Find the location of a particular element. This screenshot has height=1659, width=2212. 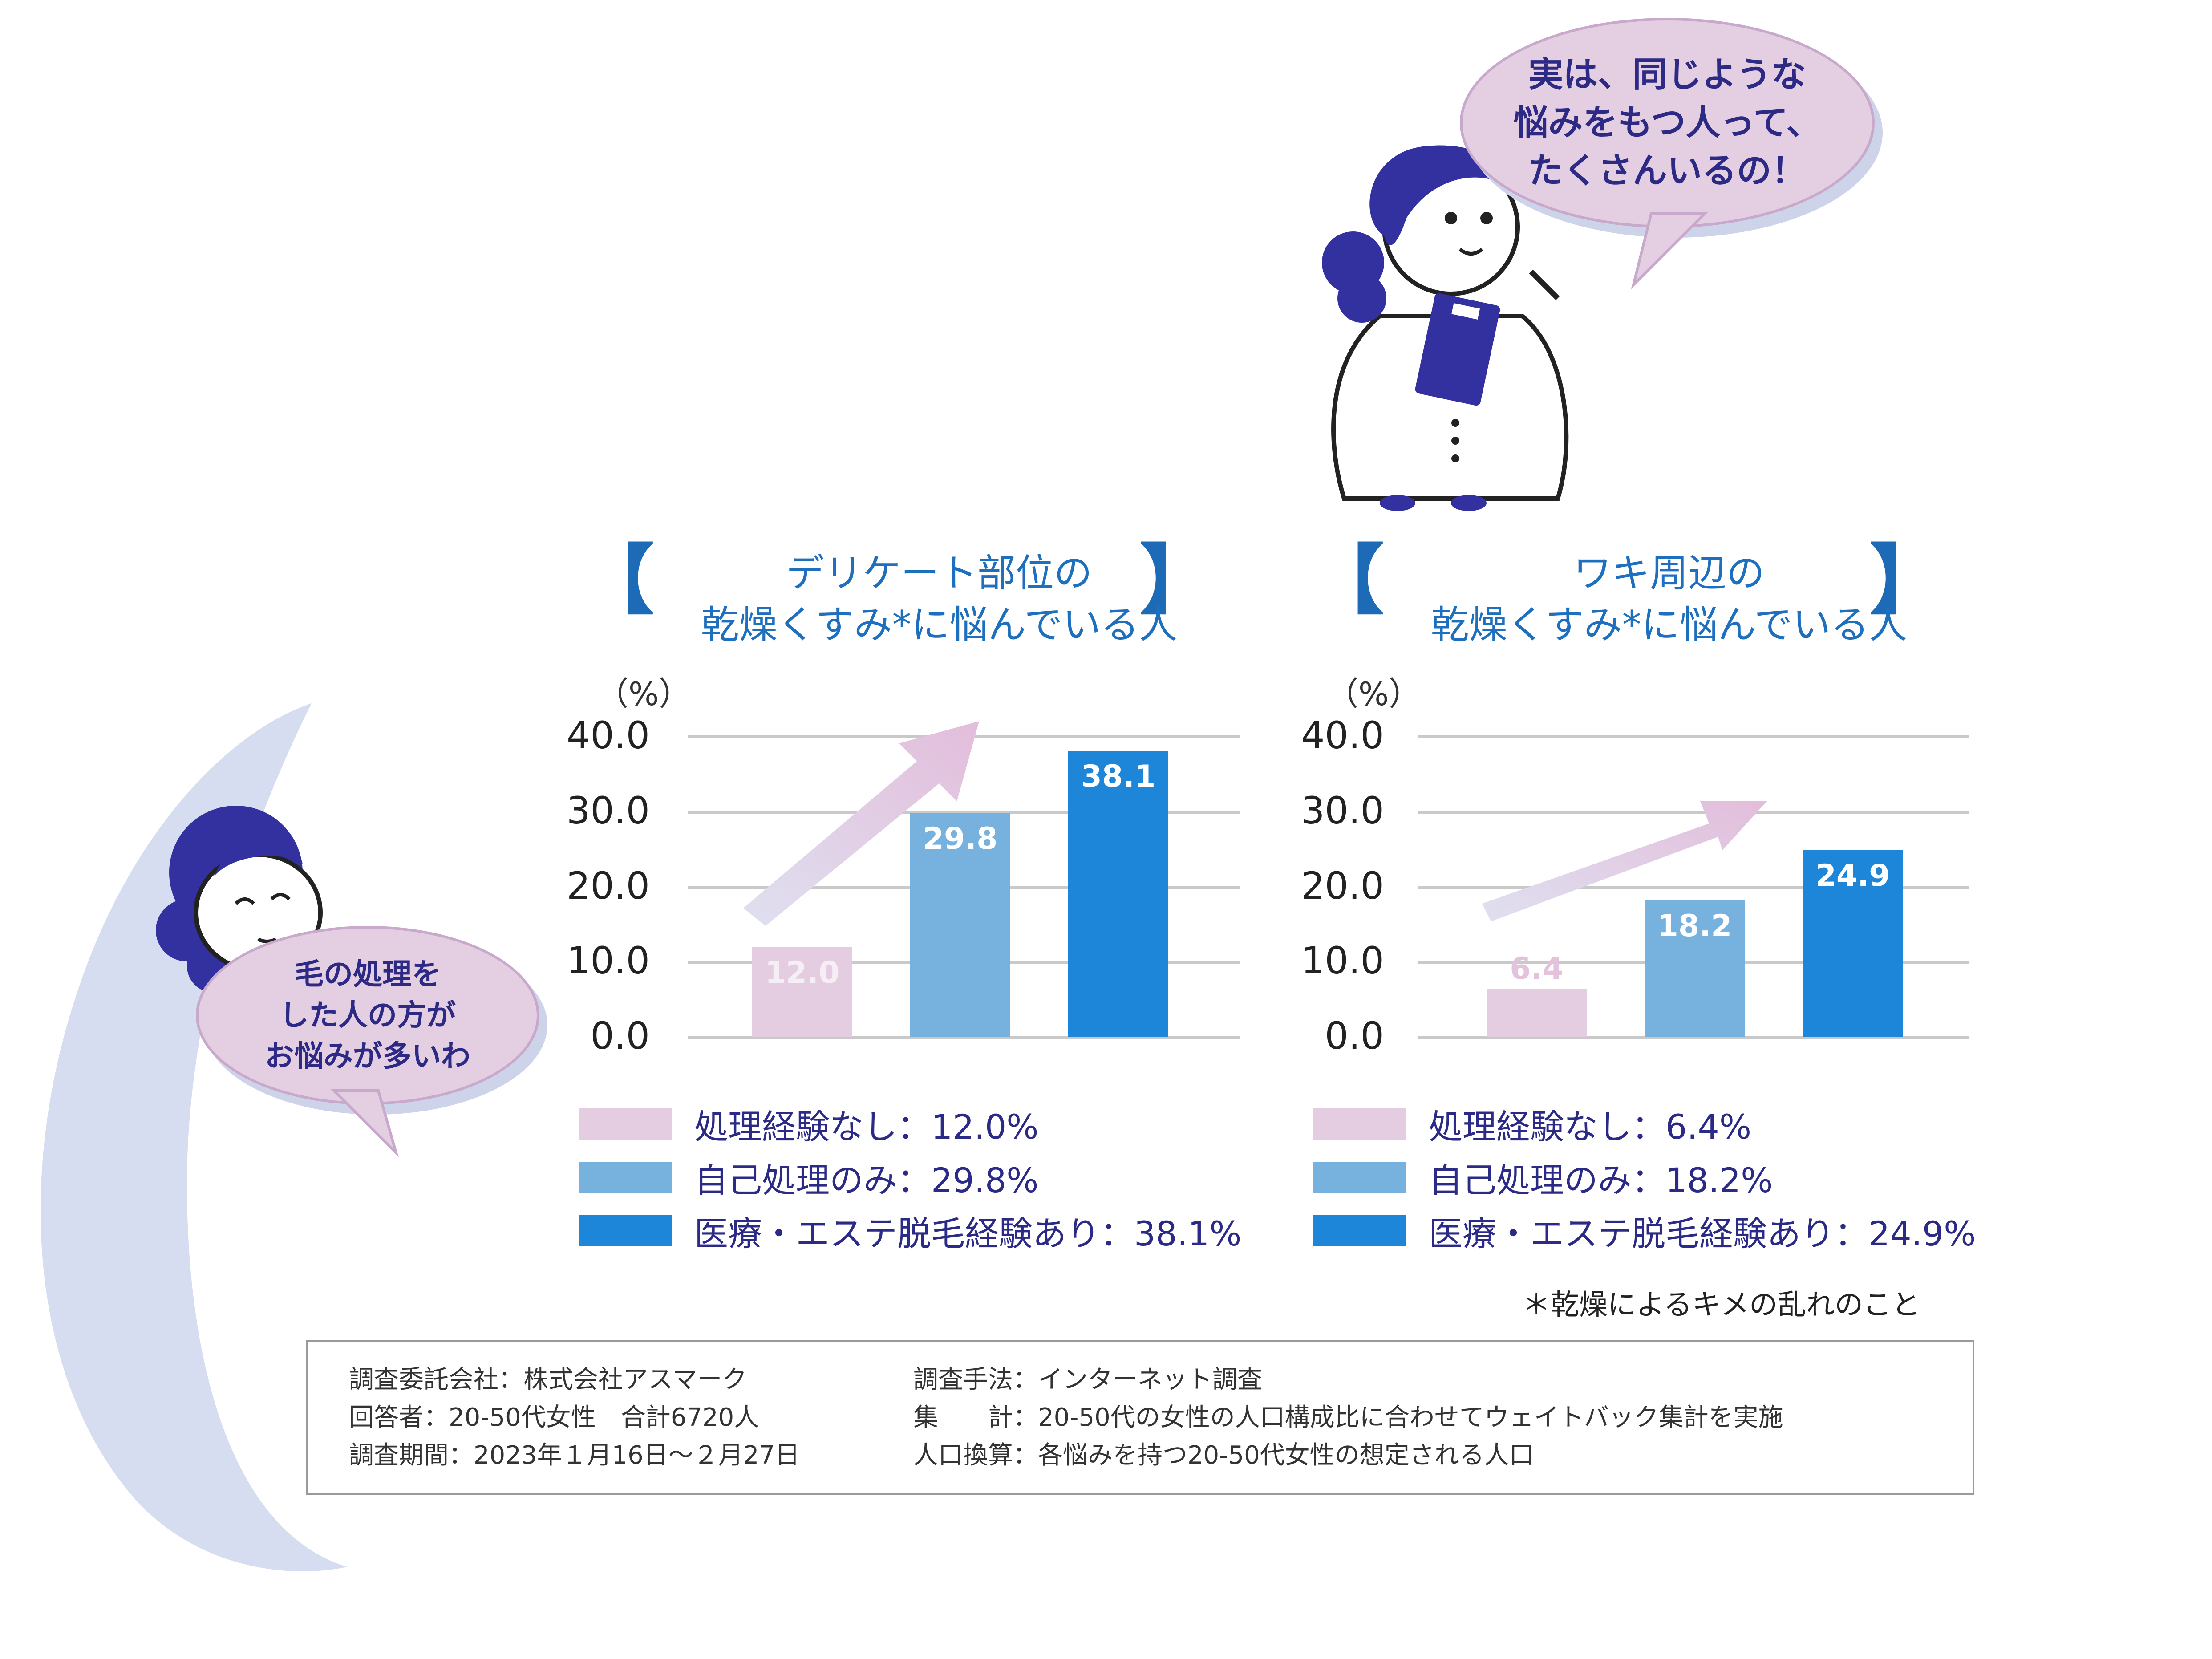

chart-right-y-unit: （%） is located at coordinates (1373, 694).